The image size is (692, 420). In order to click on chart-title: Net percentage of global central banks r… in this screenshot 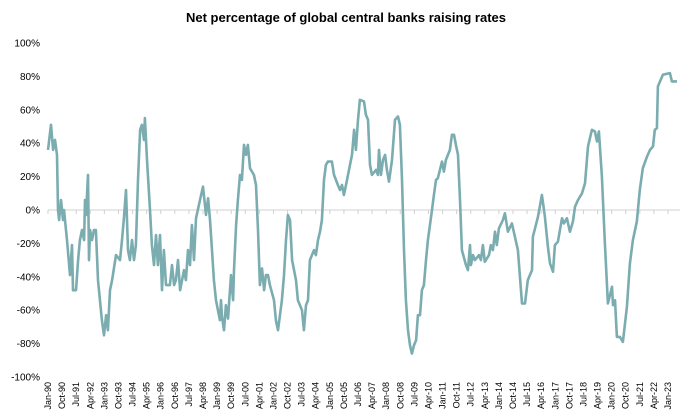, I will do `click(346, 17)`.